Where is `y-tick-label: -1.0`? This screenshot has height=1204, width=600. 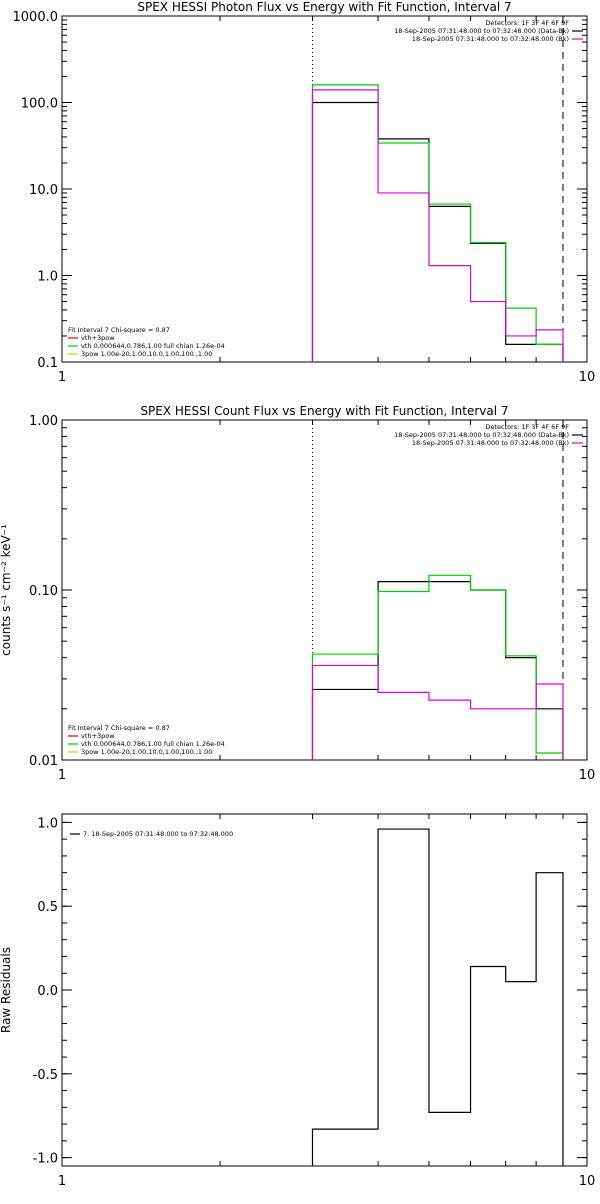 y-tick-label: -1.0 is located at coordinates (45, 1159).